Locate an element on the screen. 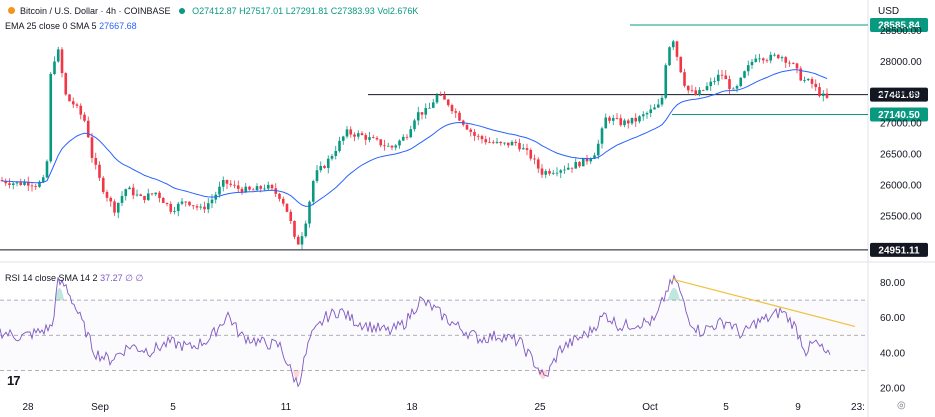 Image resolution: width=935 pixels, height=417 pixels. tradingview-logo-icon: 17 is located at coordinates (14, 380).